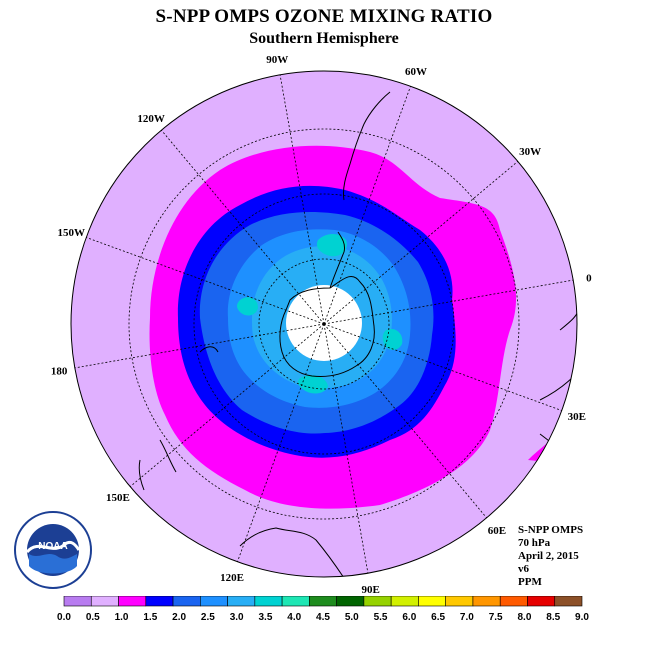  What do you see at coordinates (294, 617) in the screenshot?
I see `colorbar-tick-label: 4.0` at bounding box center [294, 617].